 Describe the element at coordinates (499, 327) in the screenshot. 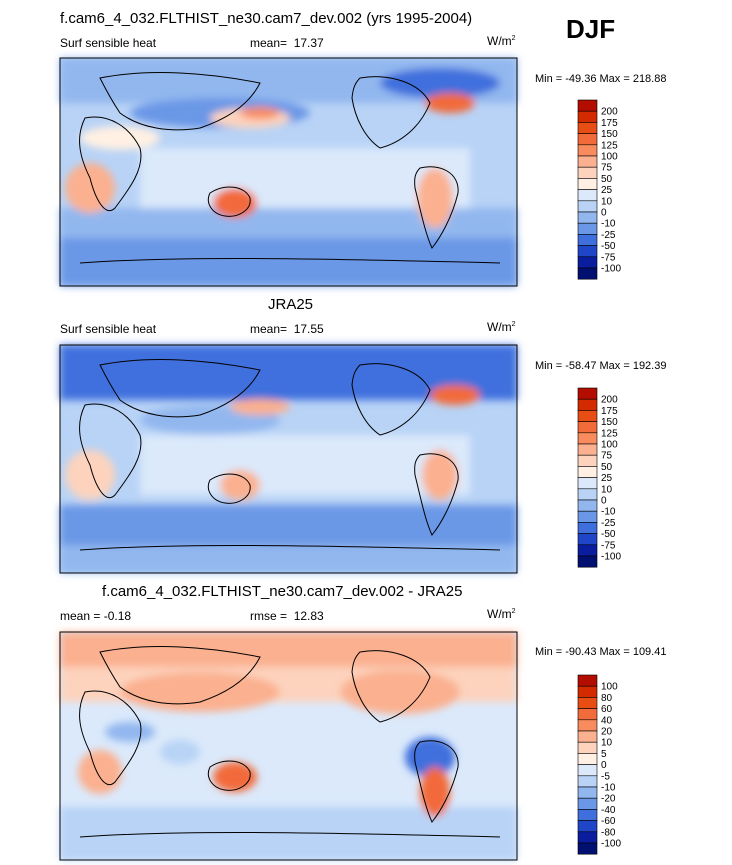

I see `panel-2-units-text: W/m` at that location.